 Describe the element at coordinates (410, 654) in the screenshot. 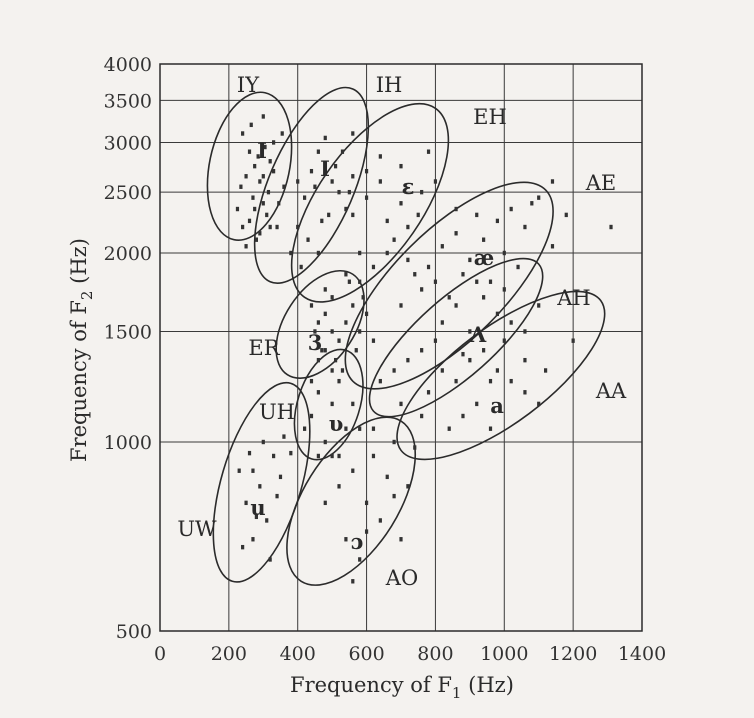

I see `x-tick-labels: 0 200 400 600 800 1000 1200 1400` at that location.